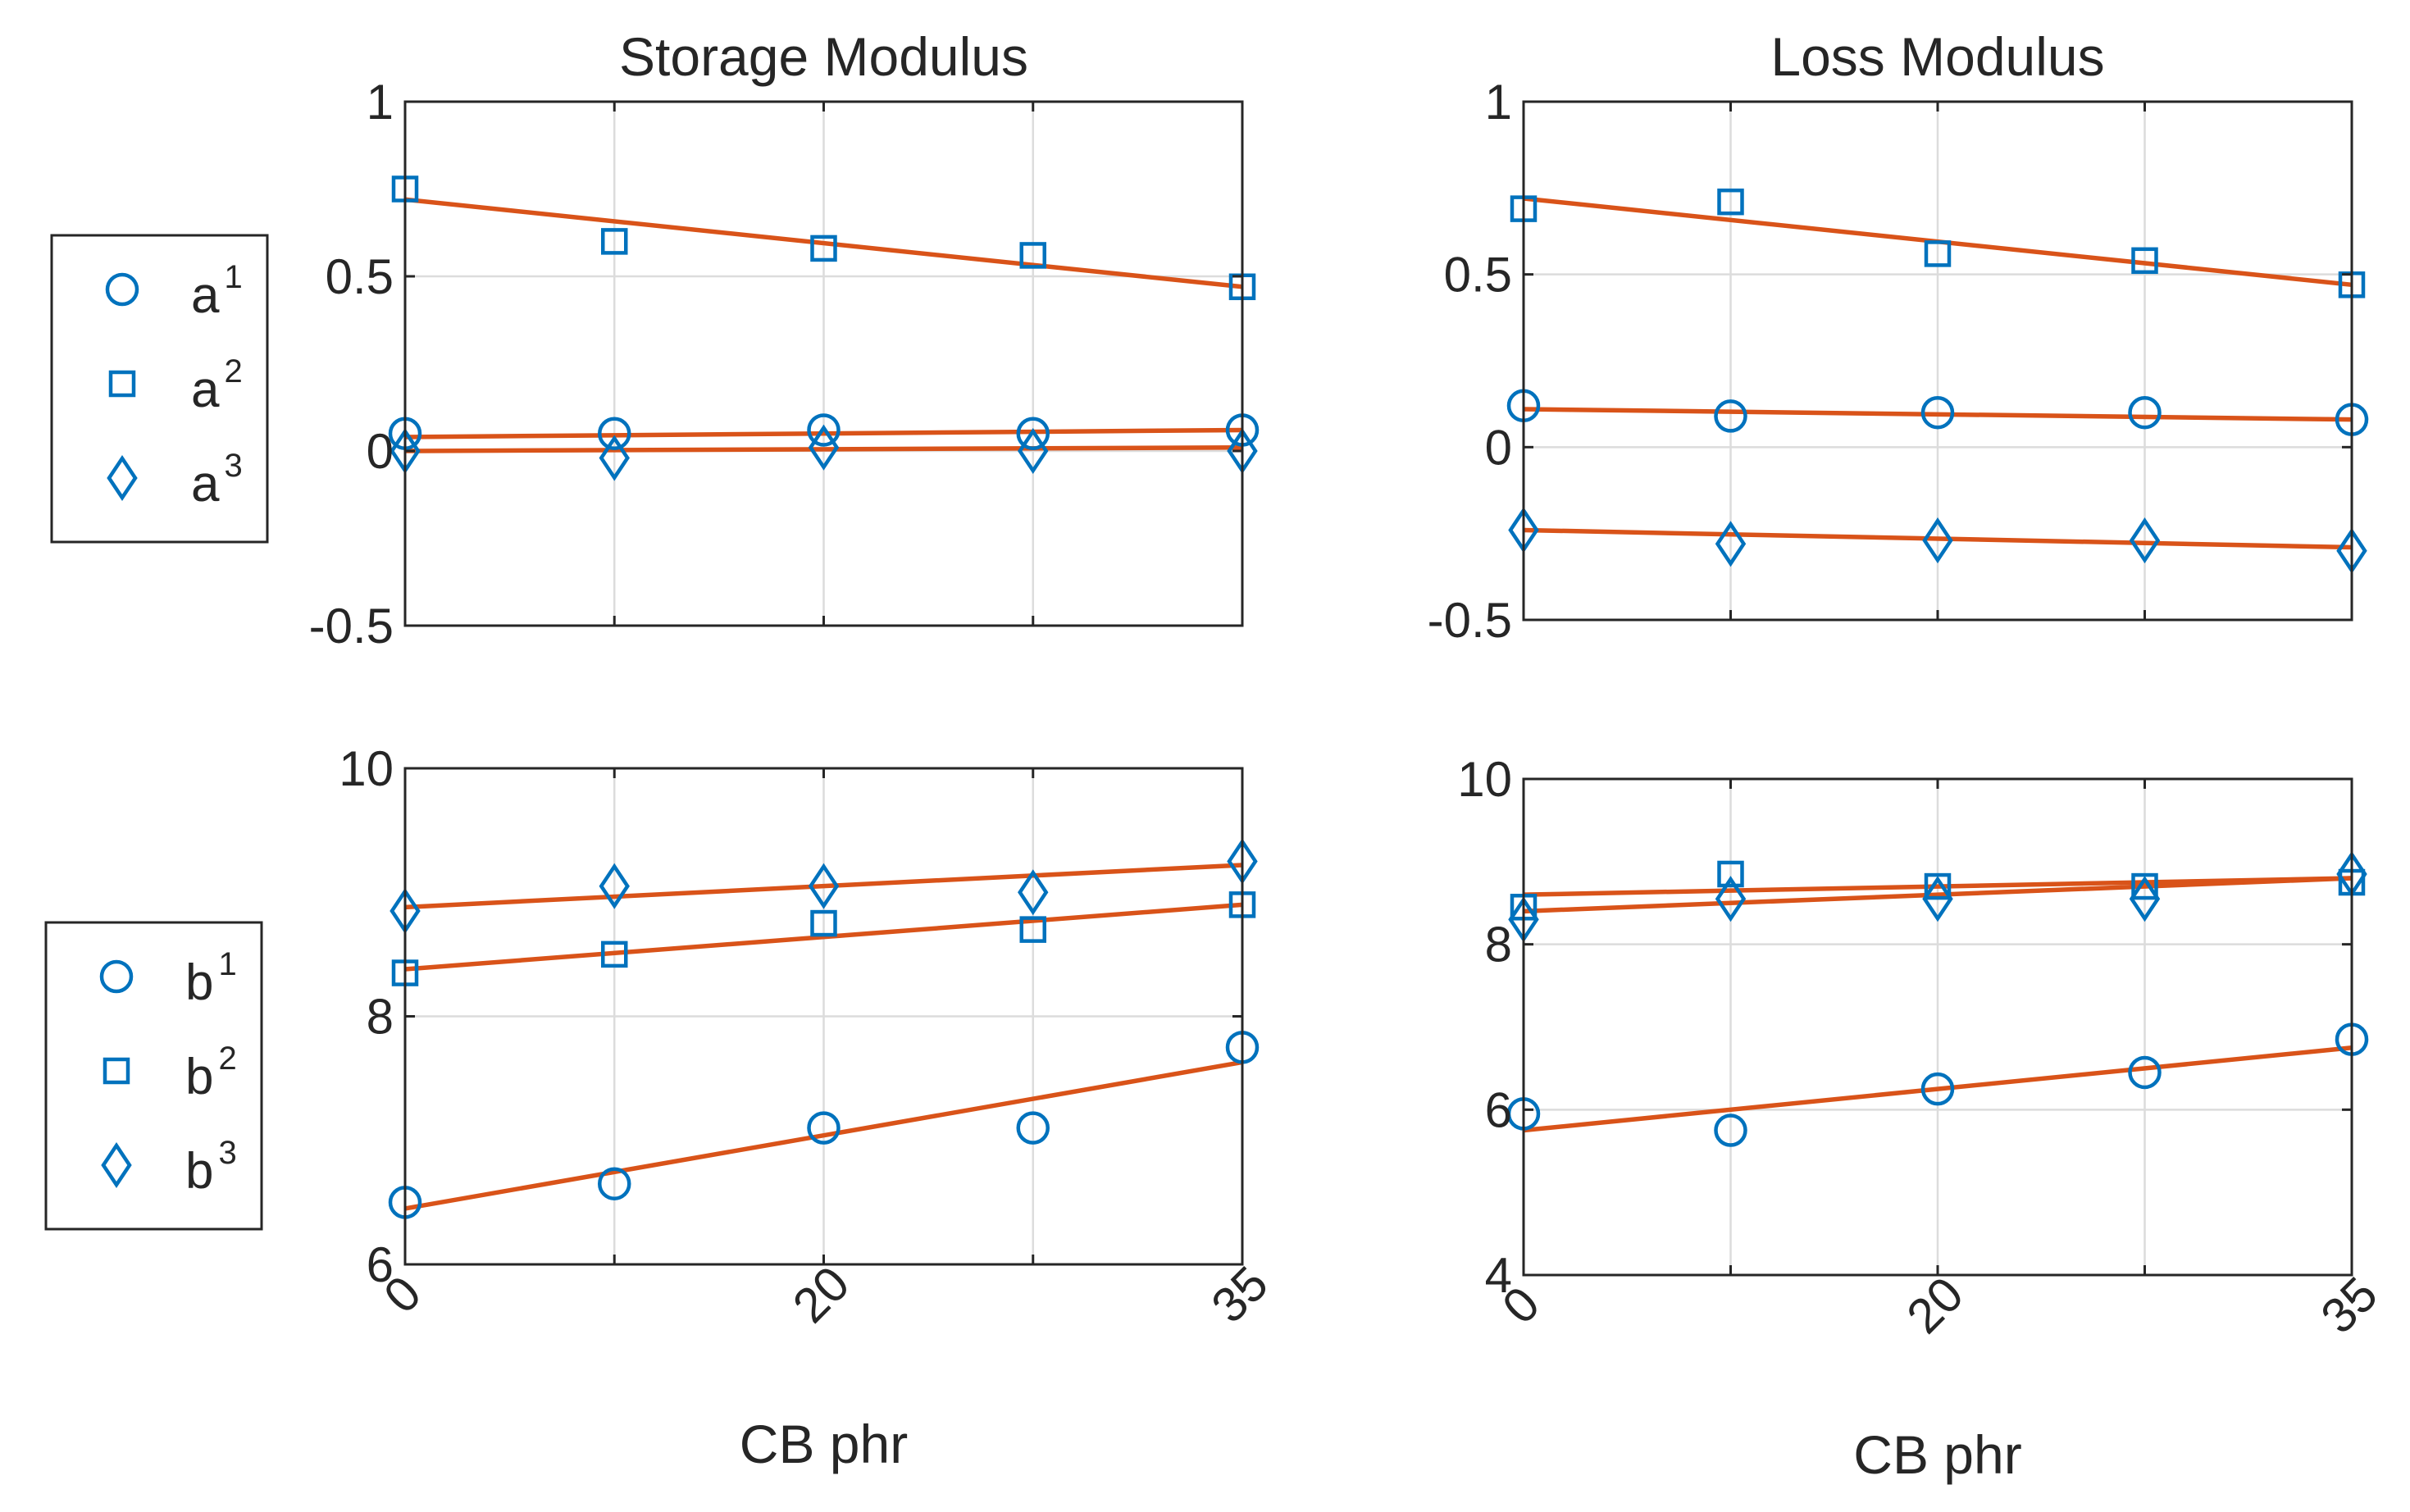 Image resolution: width=2410 pixels, height=1512 pixels. I want to click on legend-marker-b3, so click(117, 1165).